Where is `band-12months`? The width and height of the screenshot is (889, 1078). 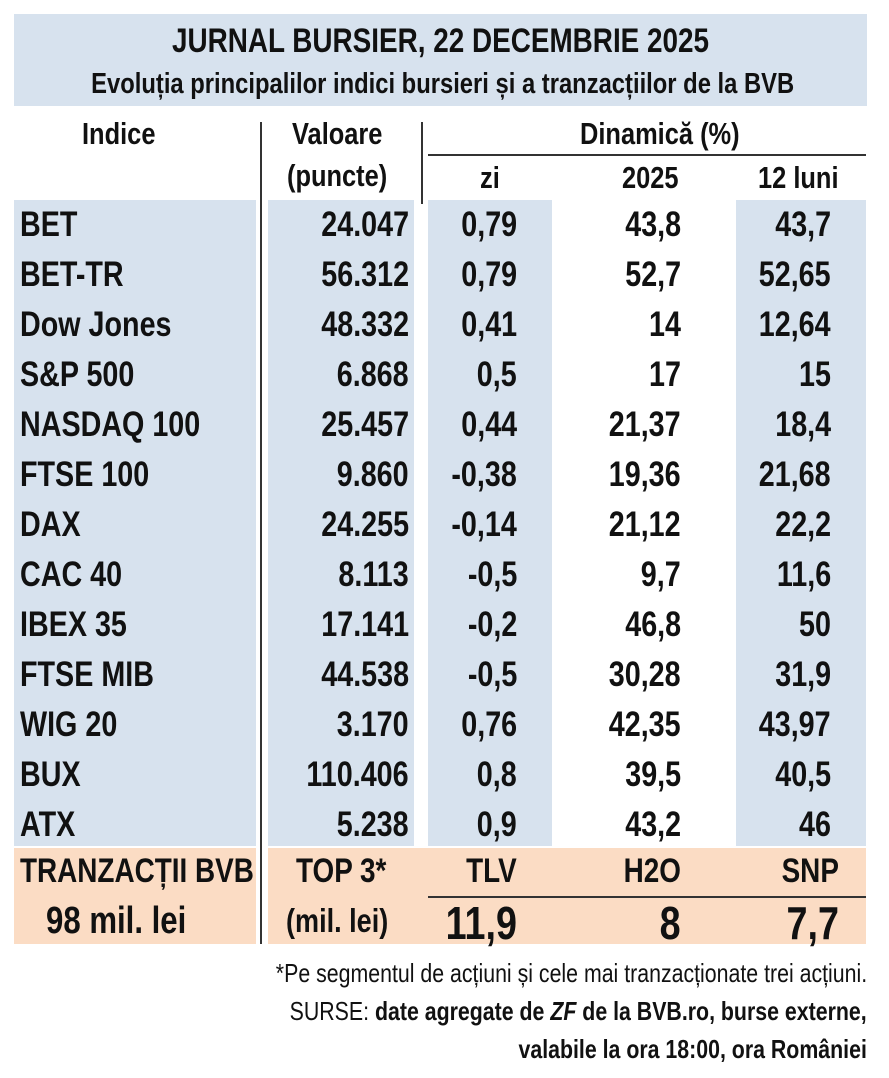 band-12months is located at coordinates (801, 523).